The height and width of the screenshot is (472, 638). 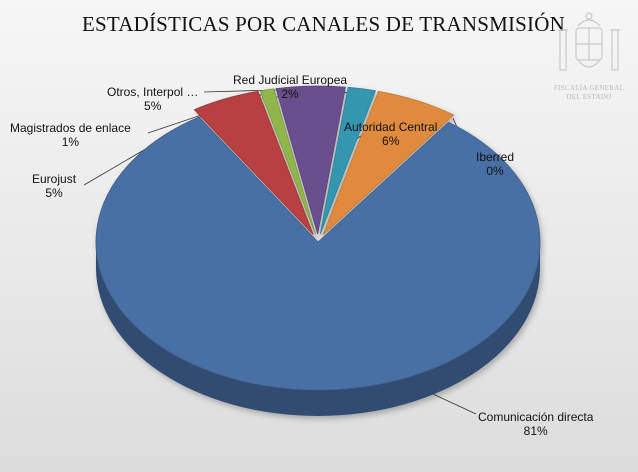 I want to click on slice-percent: 6%, so click(x=391, y=141).